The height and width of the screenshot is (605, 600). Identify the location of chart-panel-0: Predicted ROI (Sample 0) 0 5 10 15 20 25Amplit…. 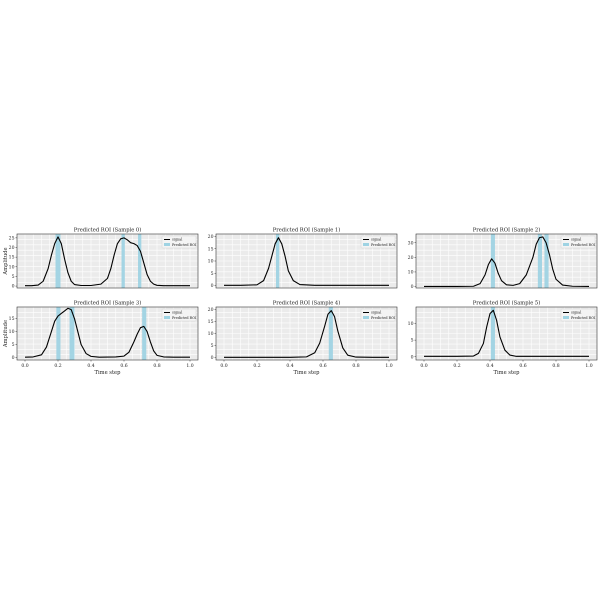
(101, 258).